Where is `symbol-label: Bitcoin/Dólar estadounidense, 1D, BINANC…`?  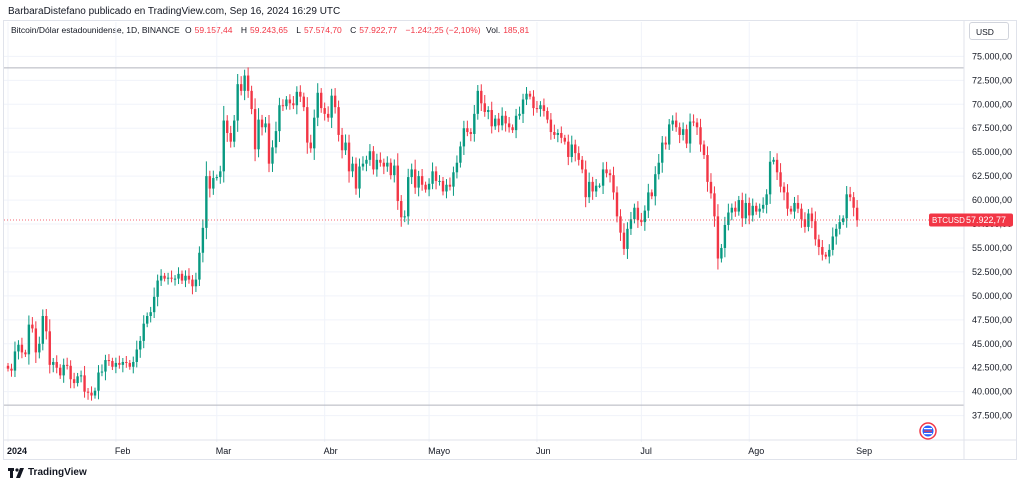
symbol-label: Bitcoin/Dólar estadounidense, 1D, BINANC… is located at coordinates (95, 30).